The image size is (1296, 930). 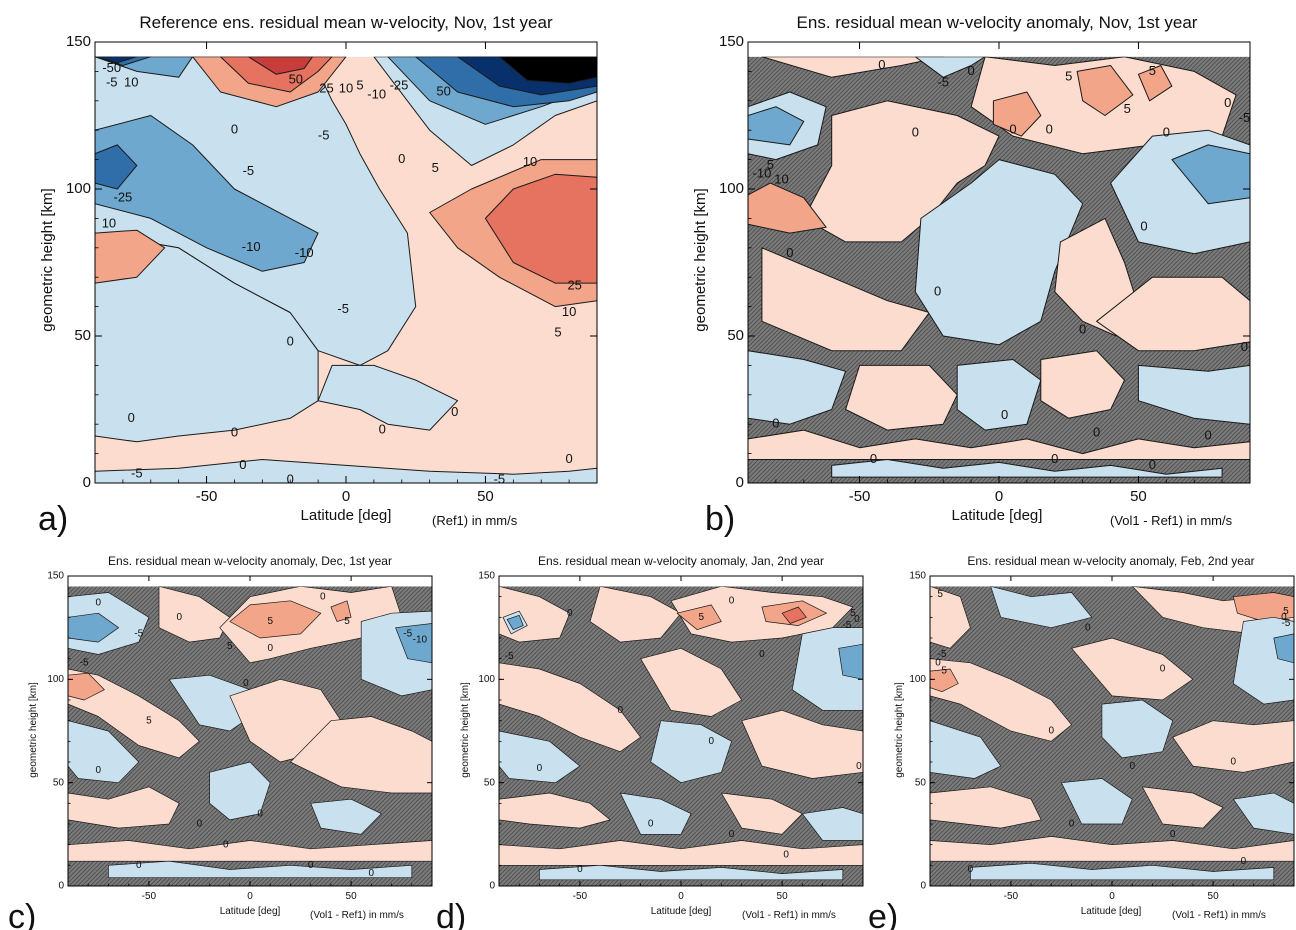 I want to click on panel-c-units-note: (Vol1 - Ref1) in mm/s, so click(x=357, y=915).